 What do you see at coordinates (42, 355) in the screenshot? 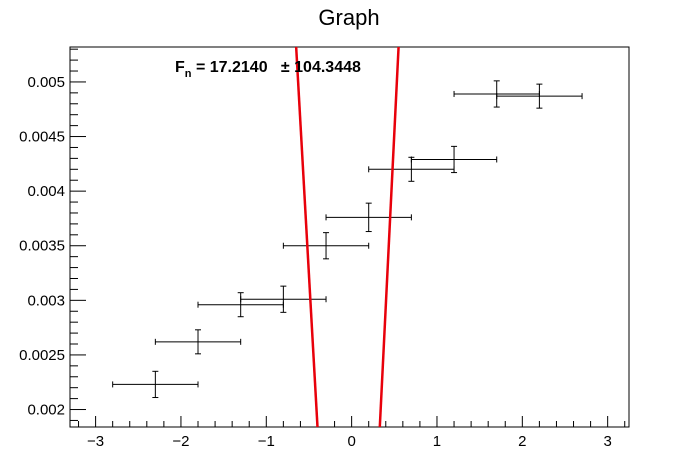
I see `y-tick-label: 0.0025` at bounding box center [42, 355].